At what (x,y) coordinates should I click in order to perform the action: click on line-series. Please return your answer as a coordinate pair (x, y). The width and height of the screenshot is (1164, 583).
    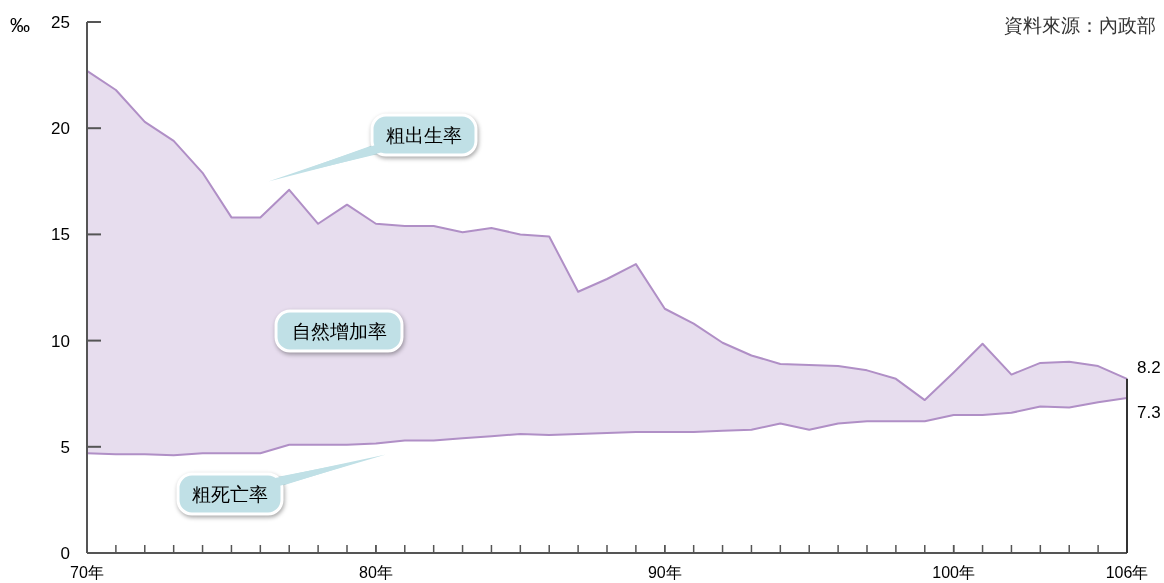
    Looking at the image, I should click on (607, 426).